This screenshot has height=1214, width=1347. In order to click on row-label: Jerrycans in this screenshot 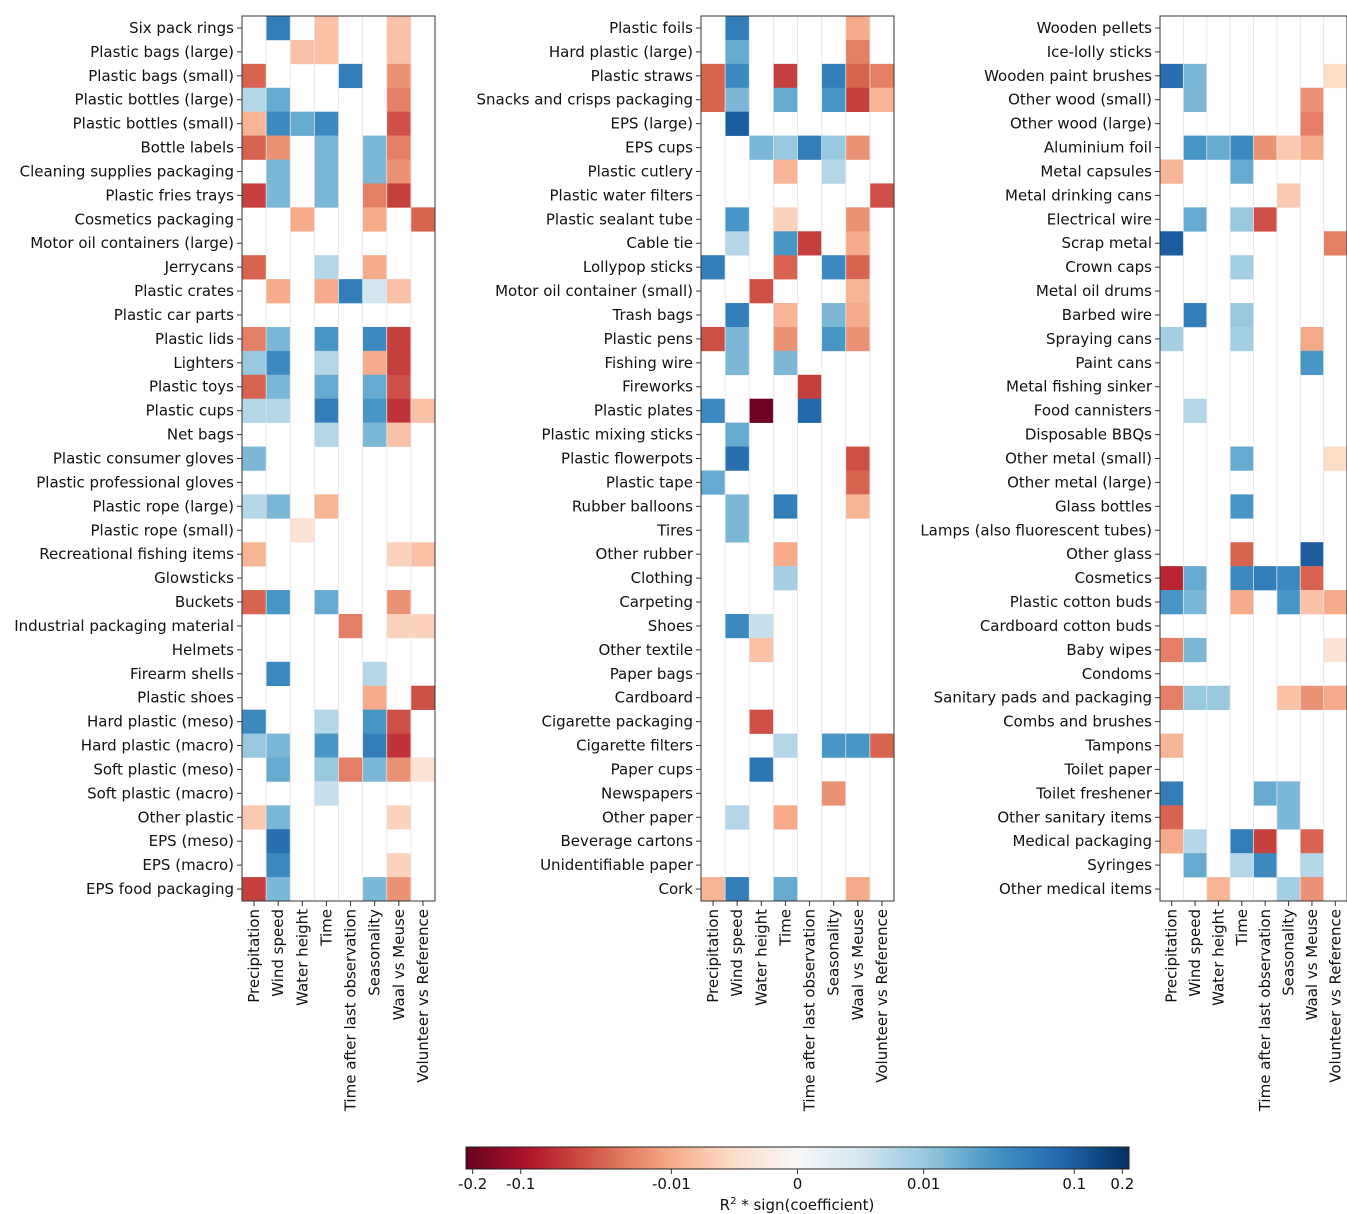, I will do `click(199, 267)`.